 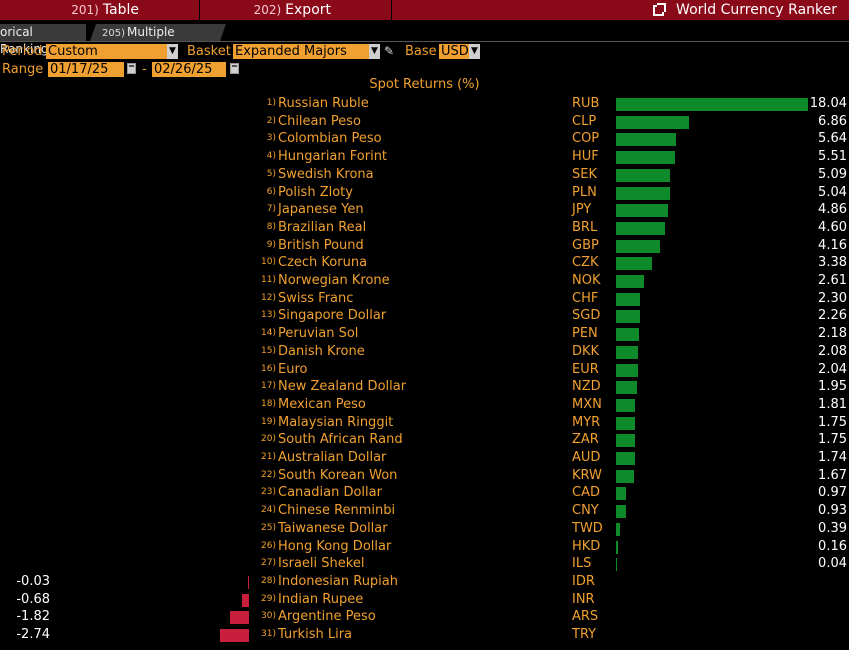 I want to click on rank-number: 25), so click(x=268, y=527).